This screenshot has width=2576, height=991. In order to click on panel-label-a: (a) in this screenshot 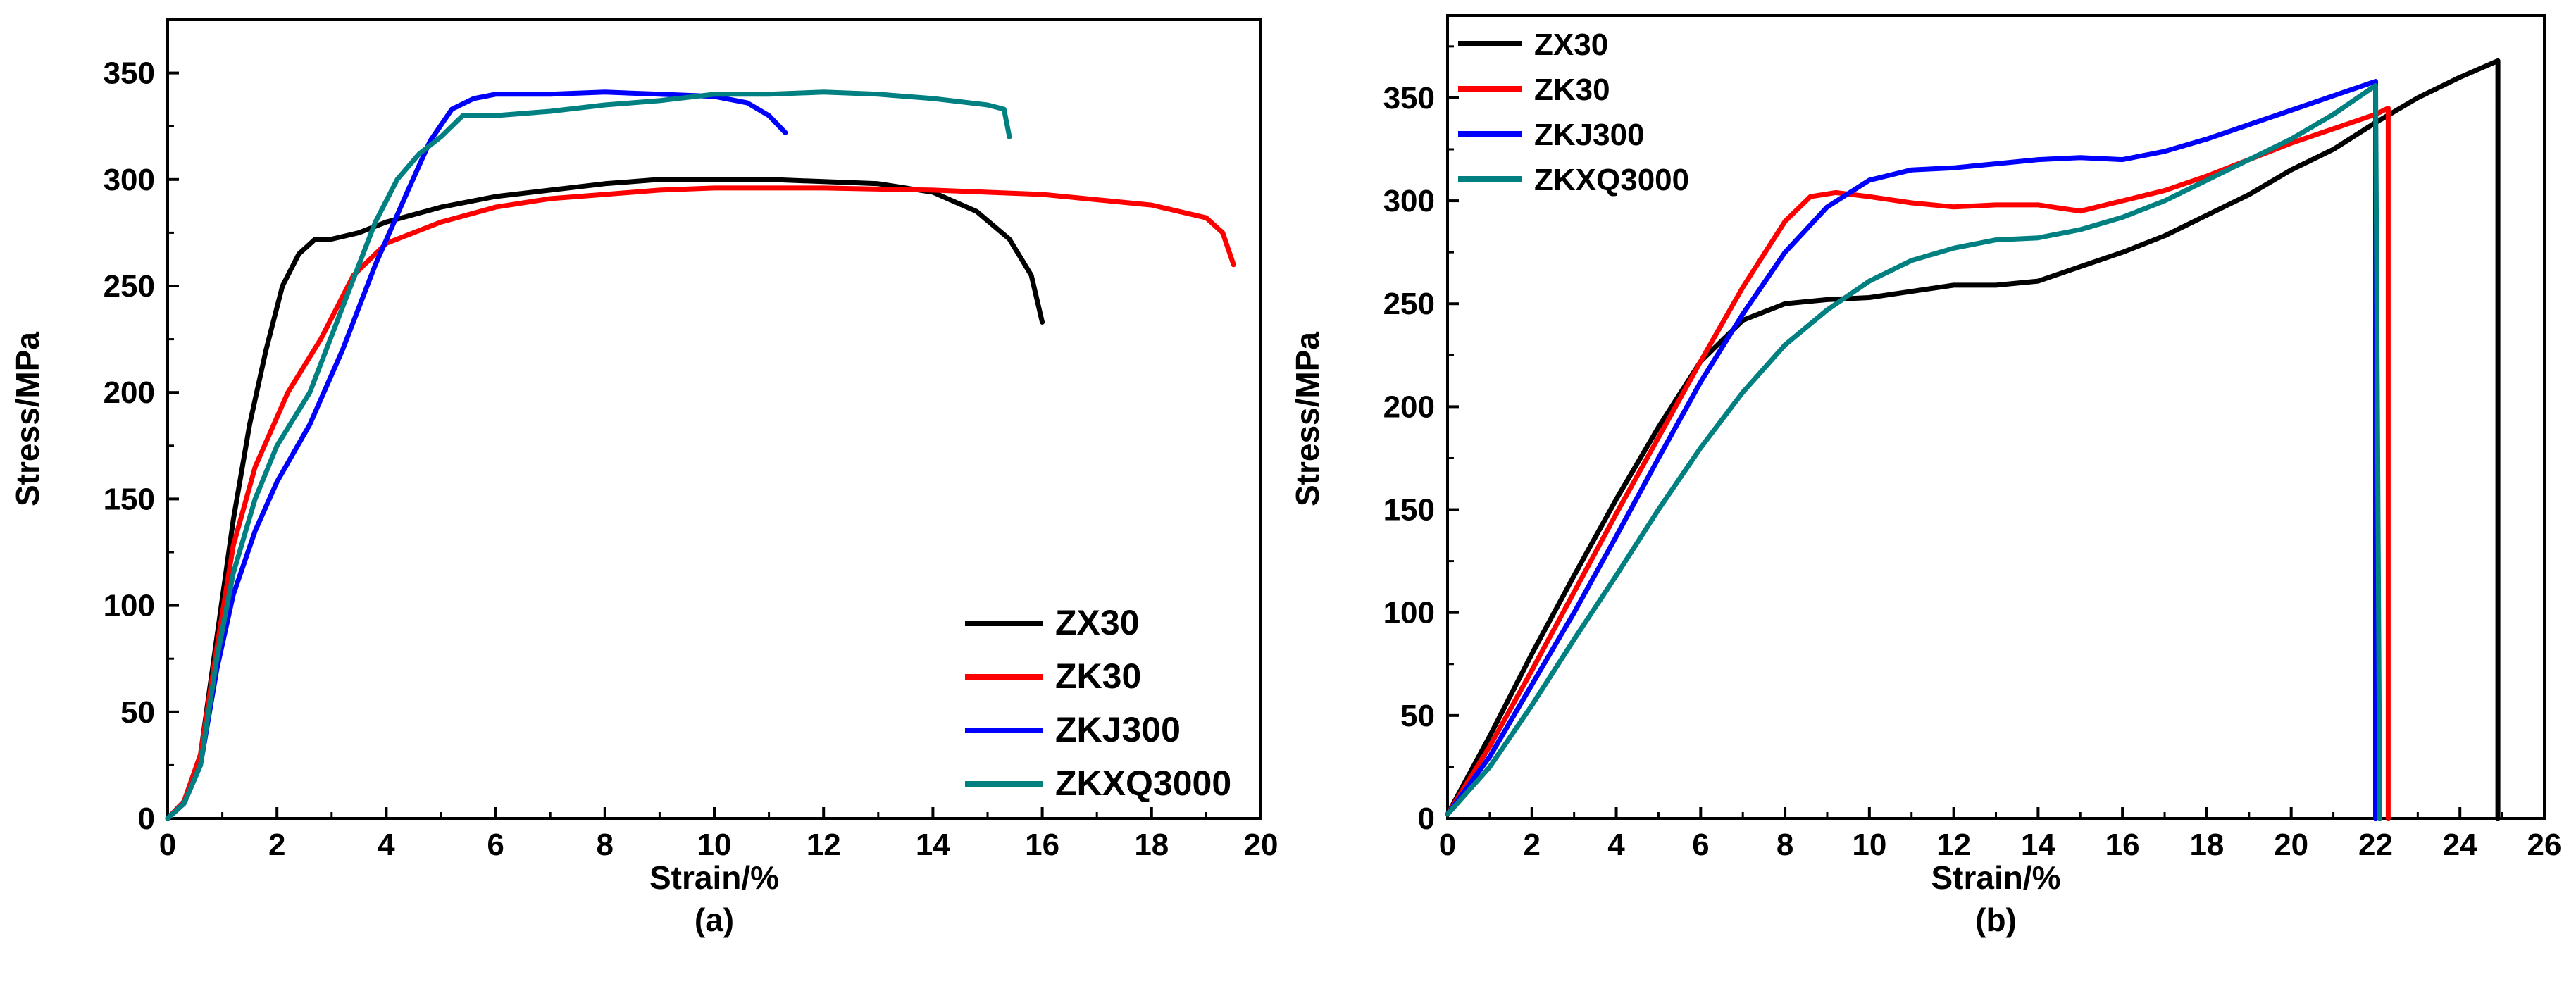, I will do `click(714, 920)`.